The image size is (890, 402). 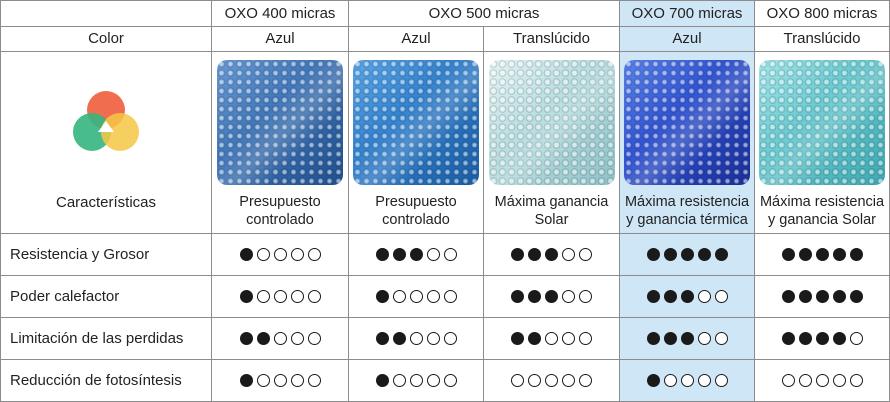 I want to click on characteristics-label-cell: Características, so click(x=106, y=142).